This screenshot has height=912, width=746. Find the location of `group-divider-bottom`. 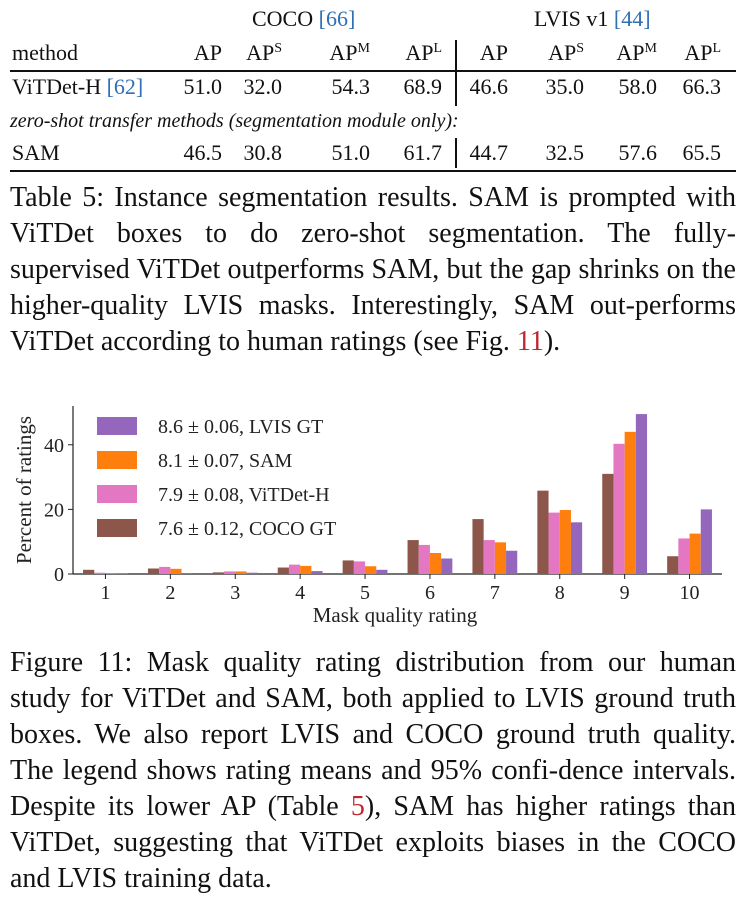

group-divider-bottom is located at coordinates (456, 153).